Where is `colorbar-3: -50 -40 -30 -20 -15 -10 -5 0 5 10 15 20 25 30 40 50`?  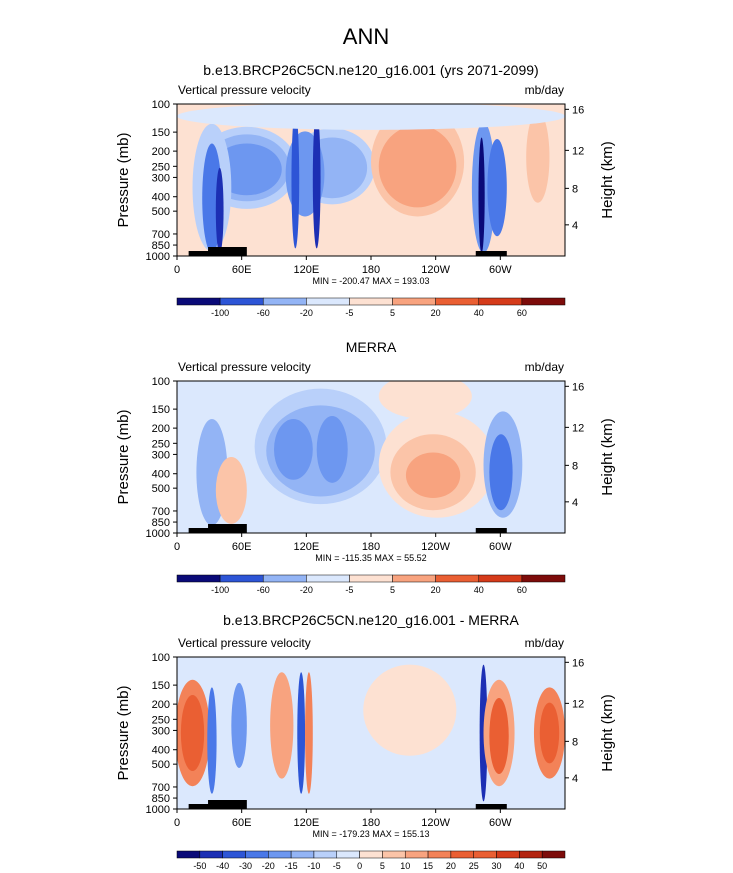
colorbar-3: -50 -40 -30 -20 -15 -10 -5 0 5 10 15 20 25 30 40 50 is located at coordinates (371, 860).